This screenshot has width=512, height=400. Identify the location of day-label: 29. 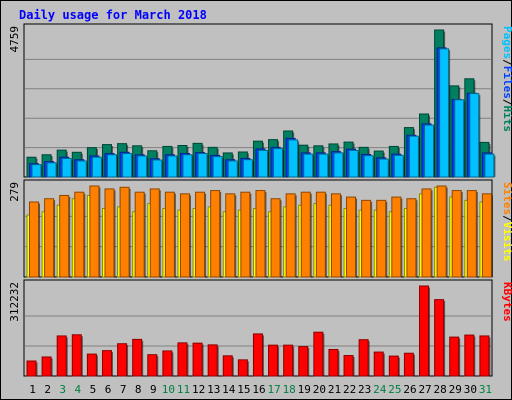
(455, 389).